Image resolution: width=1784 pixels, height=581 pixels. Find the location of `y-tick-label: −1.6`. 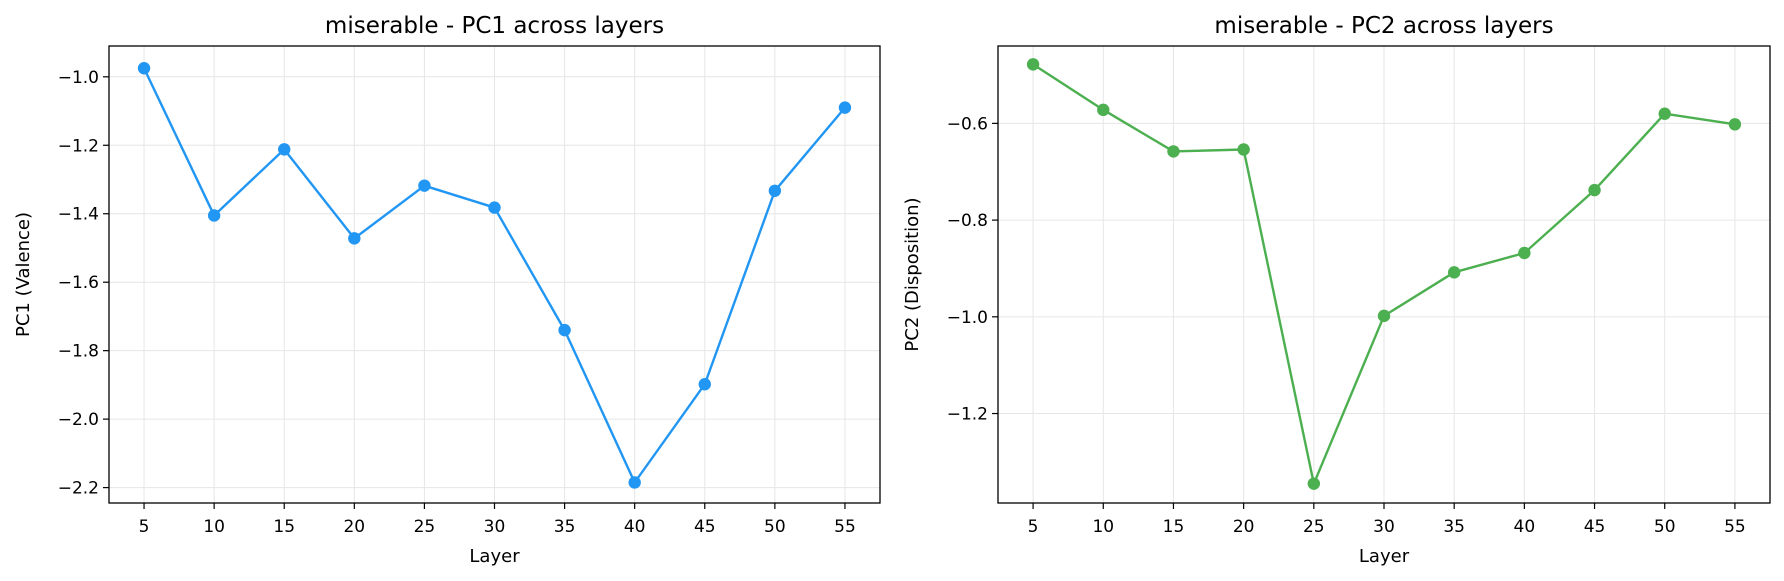

y-tick-label: −1.6 is located at coordinates (78, 283).